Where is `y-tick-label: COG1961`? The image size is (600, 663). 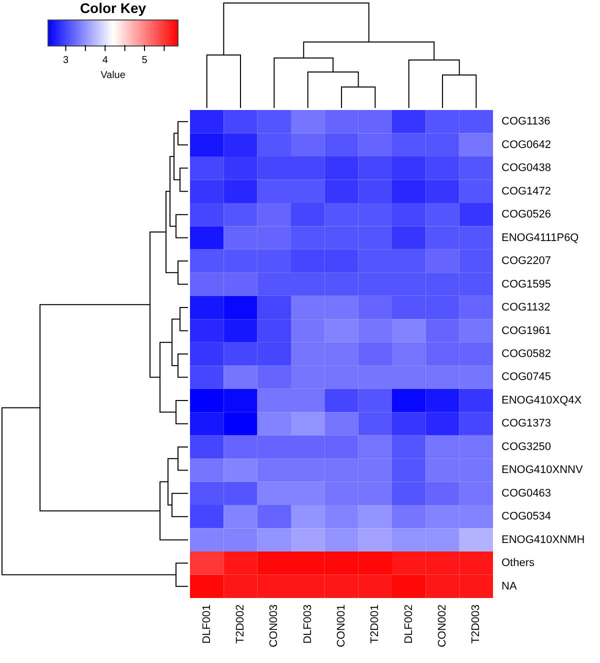 y-tick-label: COG1961 is located at coordinates (527, 330).